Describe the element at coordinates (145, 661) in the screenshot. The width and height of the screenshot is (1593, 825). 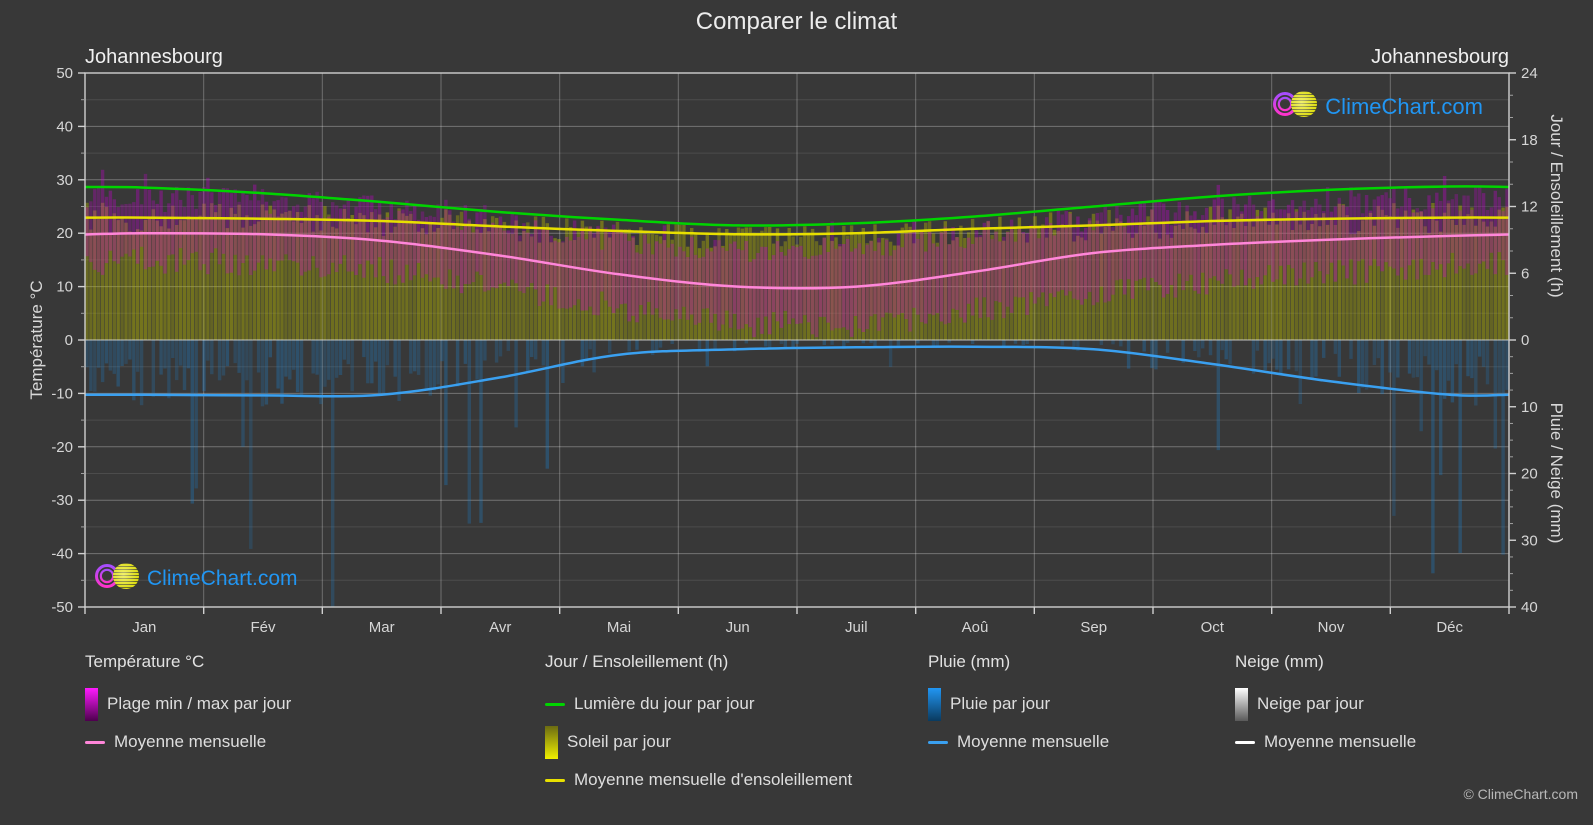
I see `legend-group-title: Température °C` at that location.